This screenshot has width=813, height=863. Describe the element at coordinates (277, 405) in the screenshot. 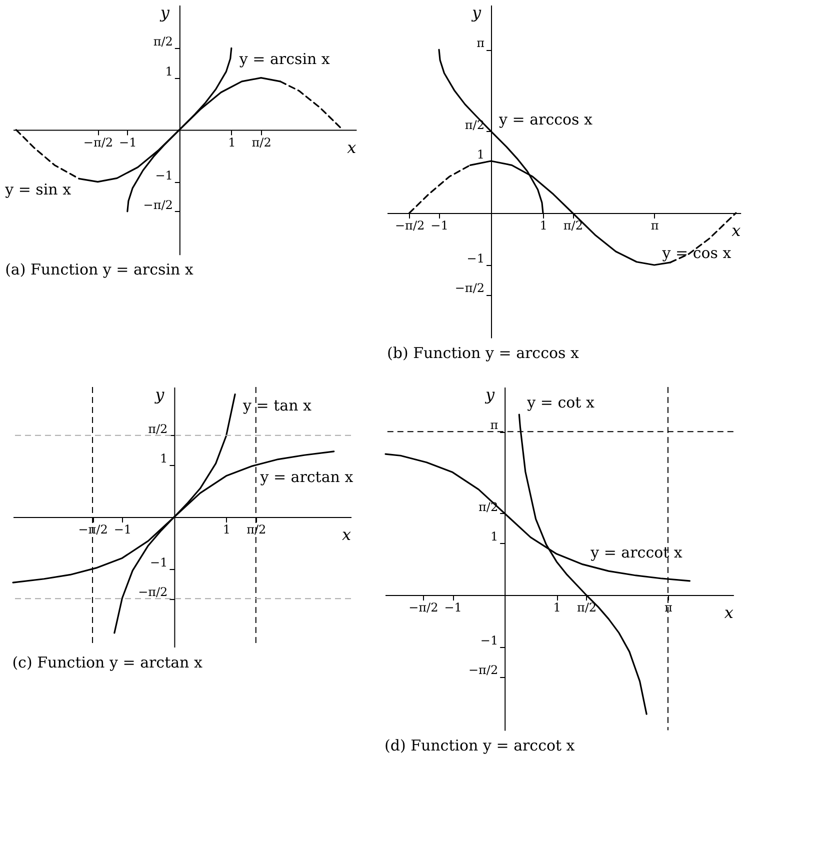

I see `annotation: y = tan x` at that location.